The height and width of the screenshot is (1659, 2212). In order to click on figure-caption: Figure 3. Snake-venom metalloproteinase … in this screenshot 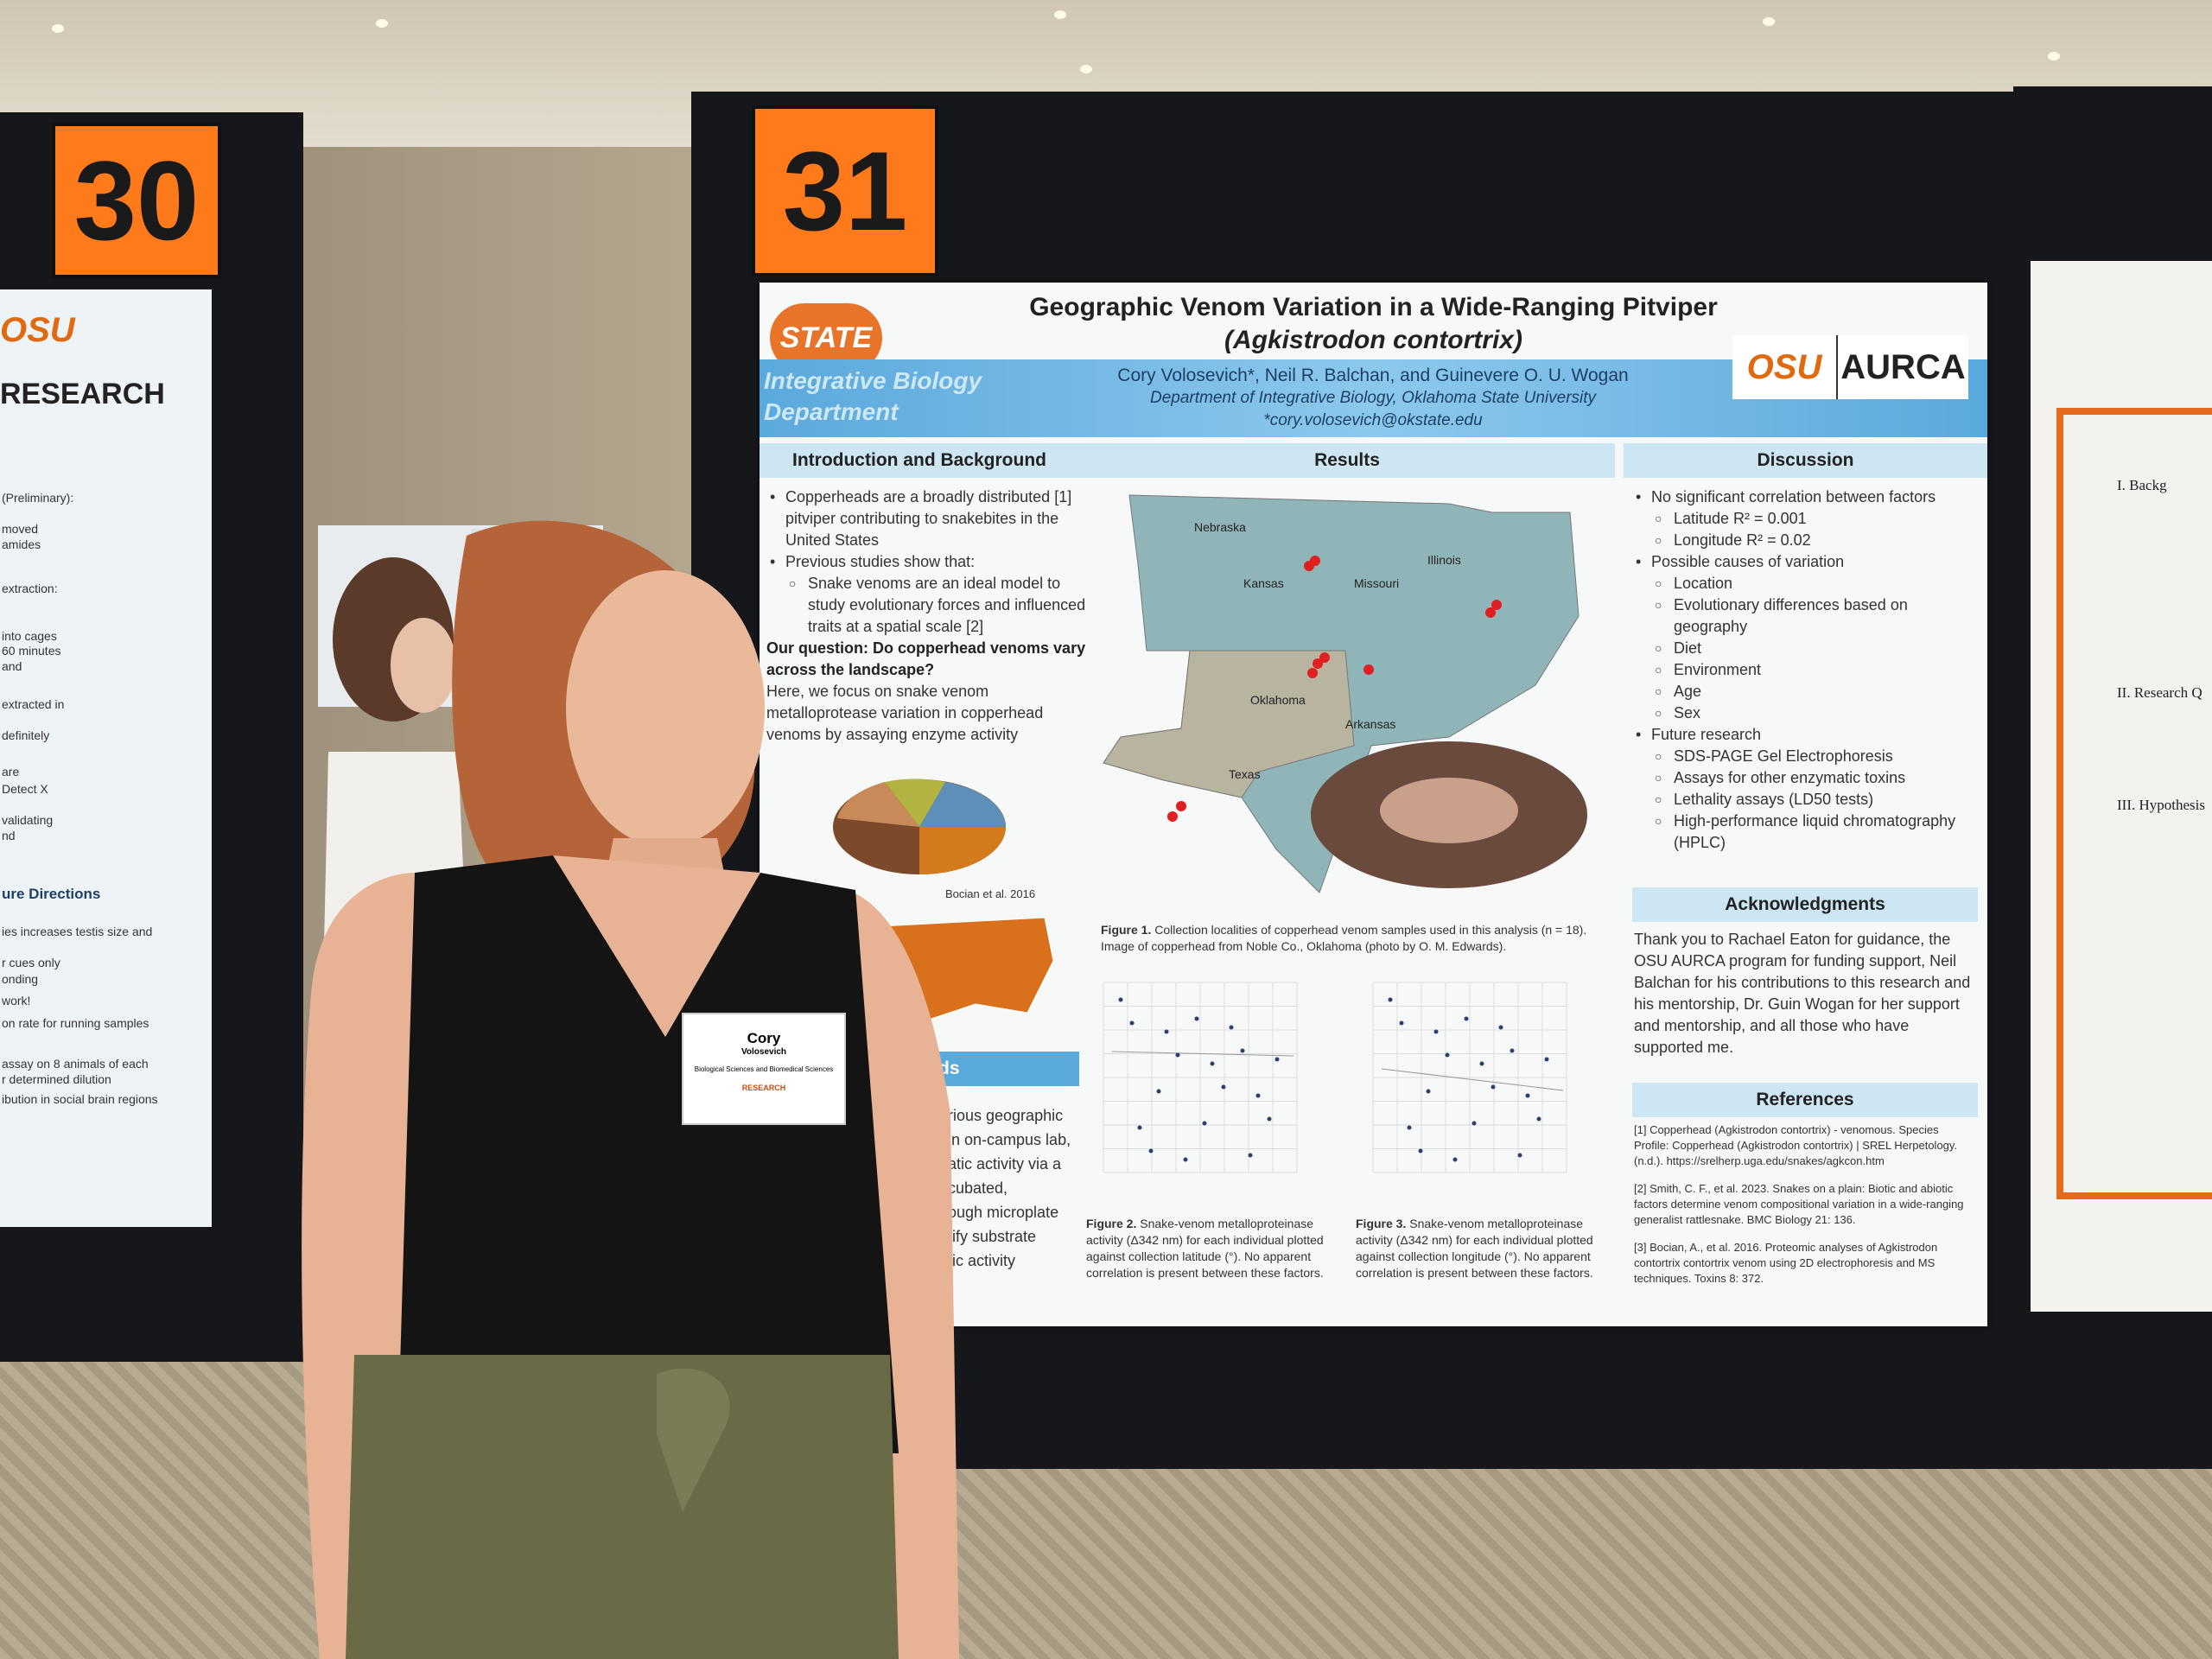, I will do `click(1483, 1248)`.